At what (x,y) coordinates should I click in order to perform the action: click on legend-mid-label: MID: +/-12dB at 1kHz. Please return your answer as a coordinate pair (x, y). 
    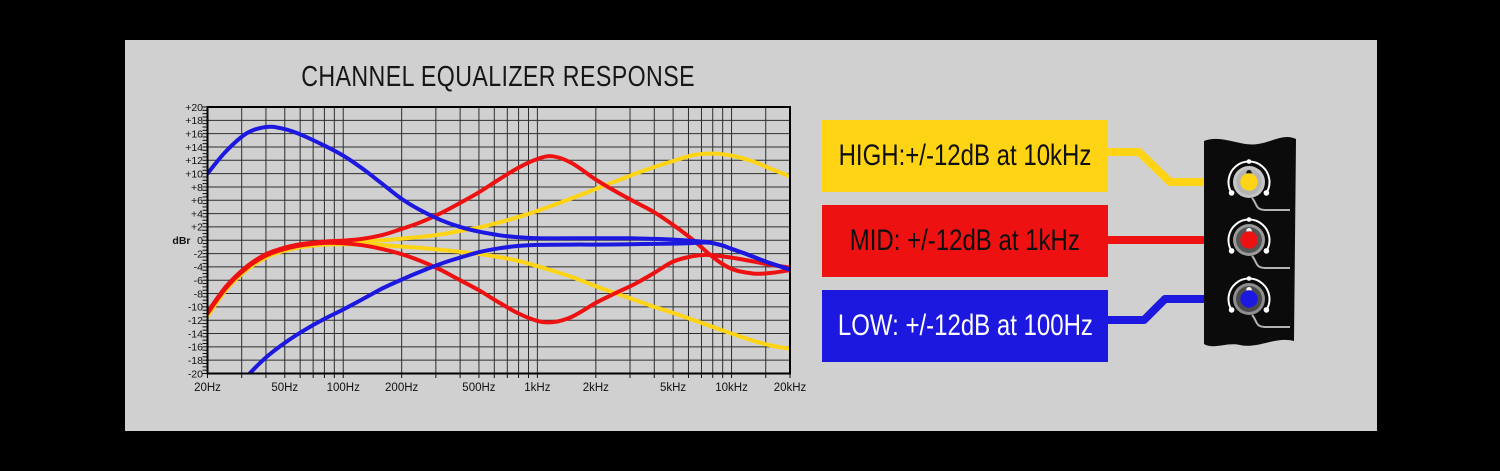
    Looking at the image, I should click on (965, 240).